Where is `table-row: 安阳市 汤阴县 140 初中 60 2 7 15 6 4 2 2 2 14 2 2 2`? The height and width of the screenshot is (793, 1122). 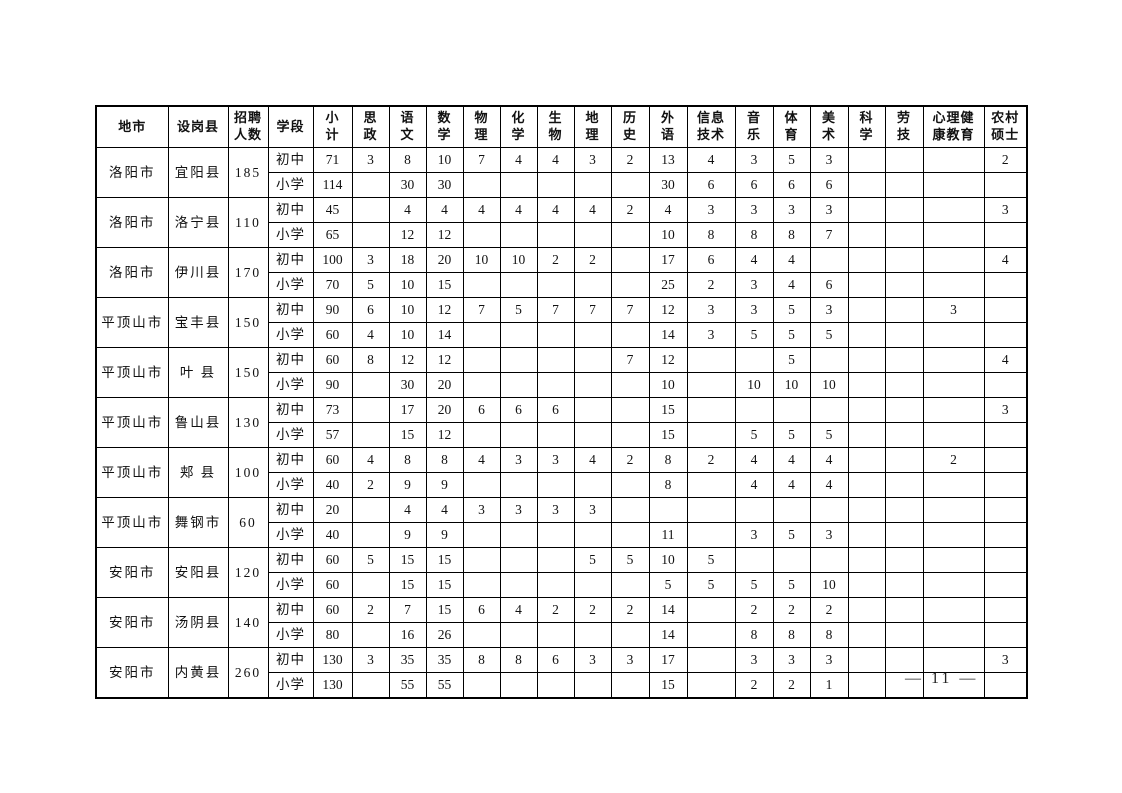
table-row: 安阳市 汤阴县 140 初中 60 2 7 15 6 4 2 2 2 14 2 2 2 is located at coordinates (561, 622).